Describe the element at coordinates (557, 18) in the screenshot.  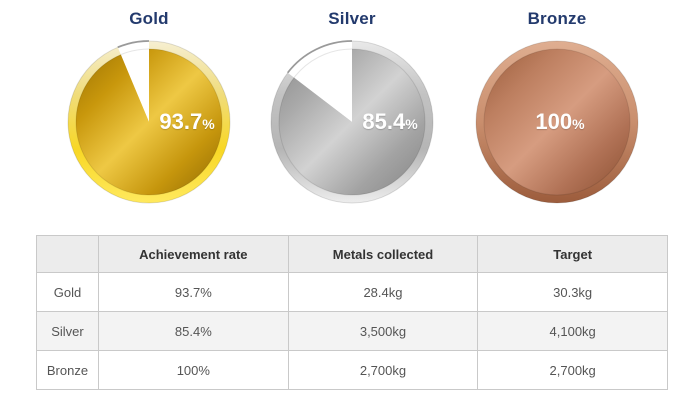
I see `chart-title: Bronze` at that location.